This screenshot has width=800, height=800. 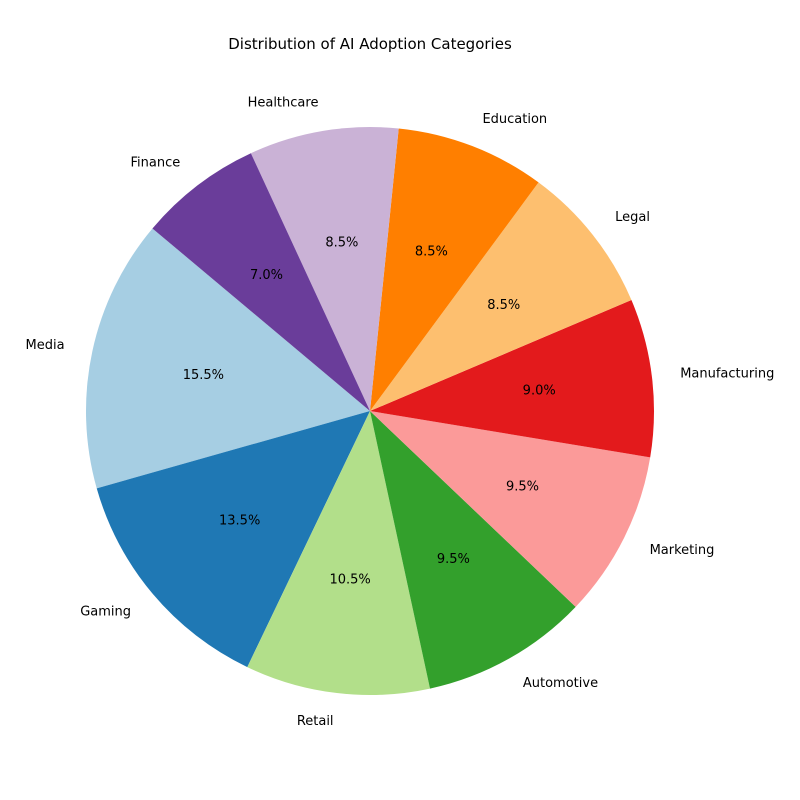 What do you see at coordinates (156, 162) in the screenshot?
I see `slice-label-finance: Finance` at bounding box center [156, 162].